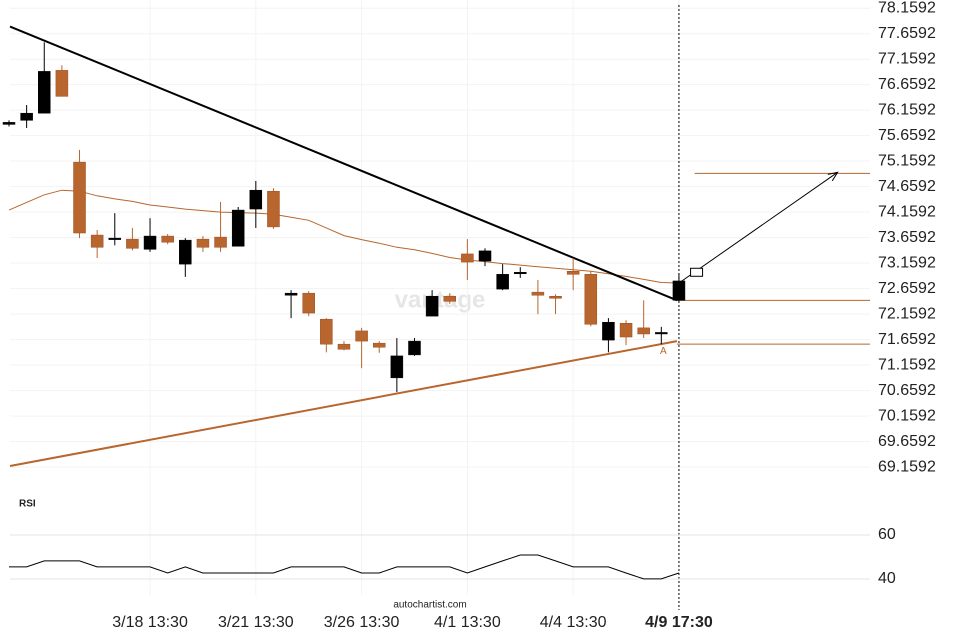 The height and width of the screenshot is (640, 960). I want to click on y-tick-label: 77.1592, so click(907, 58).